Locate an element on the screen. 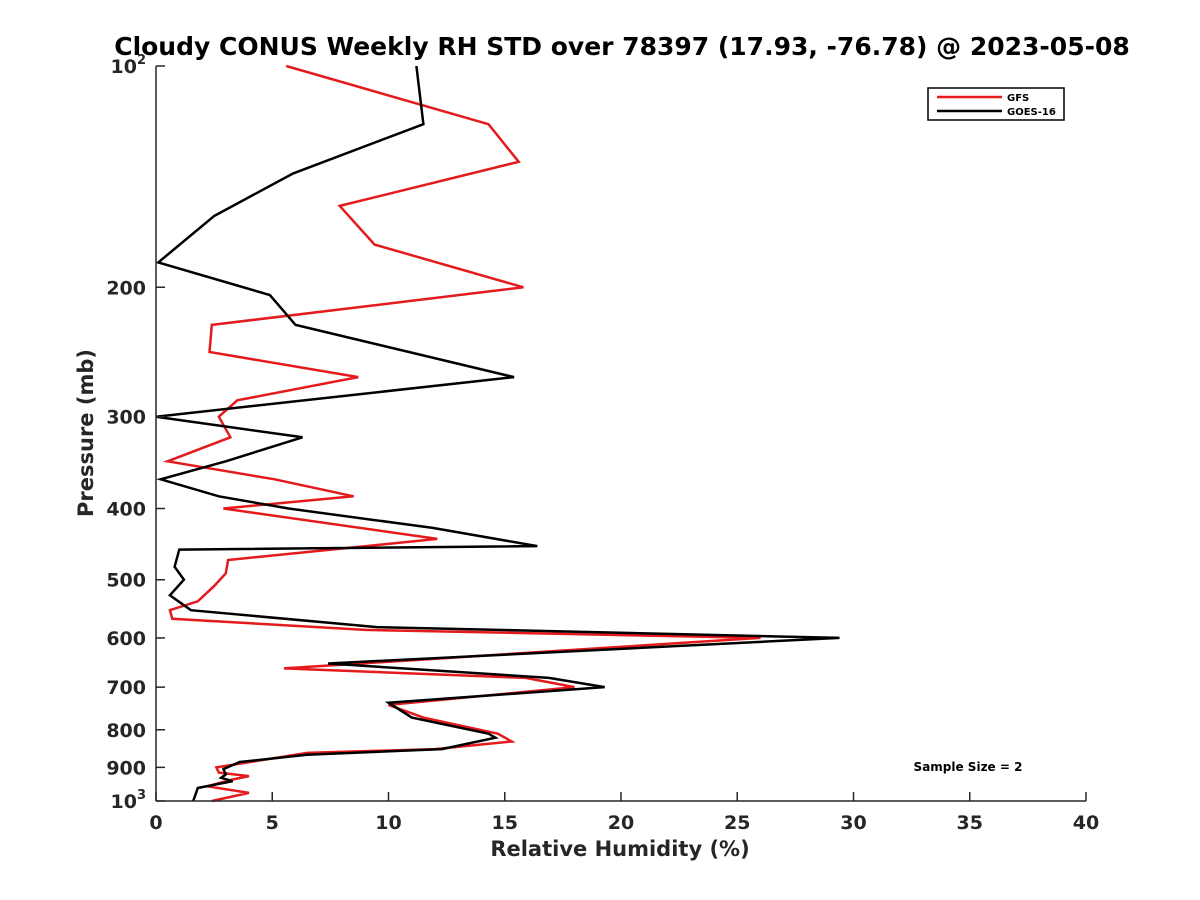  x-tick-label: 0 is located at coordinates (155, 823).